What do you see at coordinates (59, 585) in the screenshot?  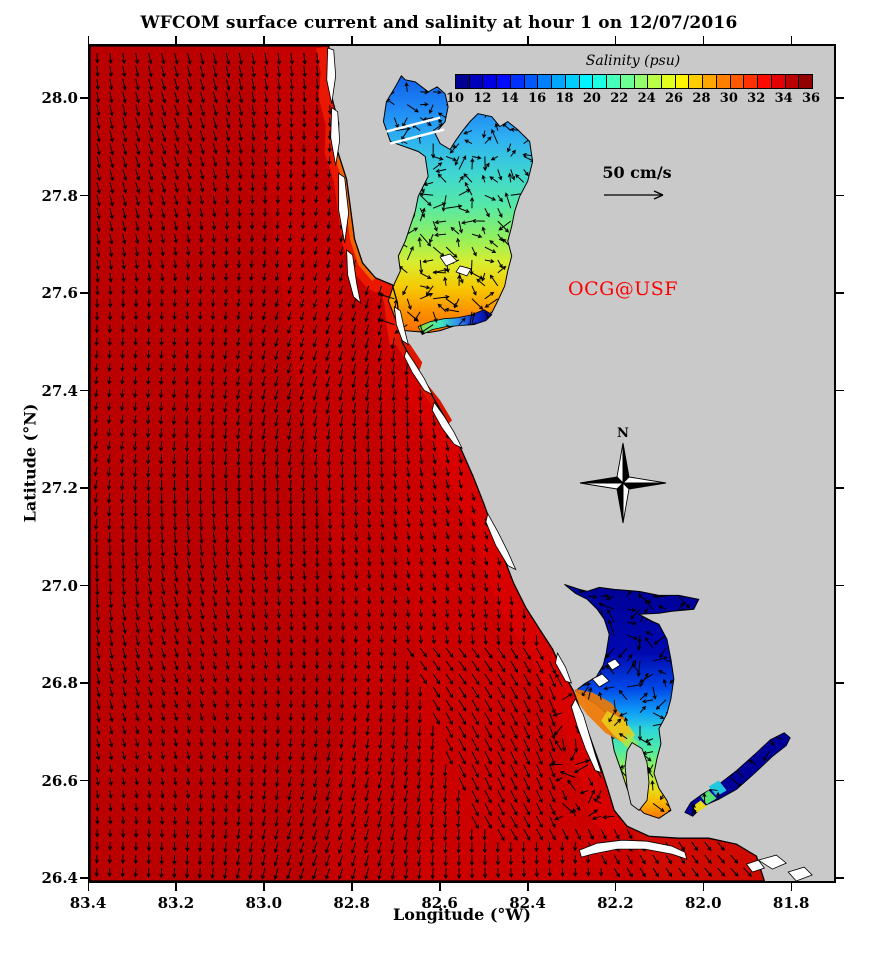 I see `y-tick-label: 27.0` at bounding box center [59, 585].